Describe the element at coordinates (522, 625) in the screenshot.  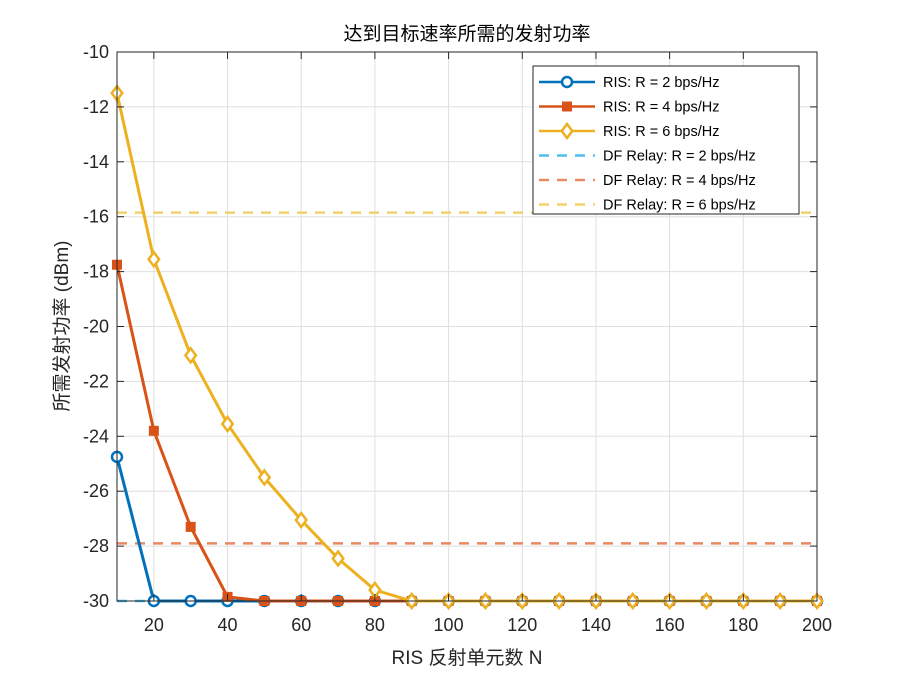
I see `x-tick-label: 120` at that location.